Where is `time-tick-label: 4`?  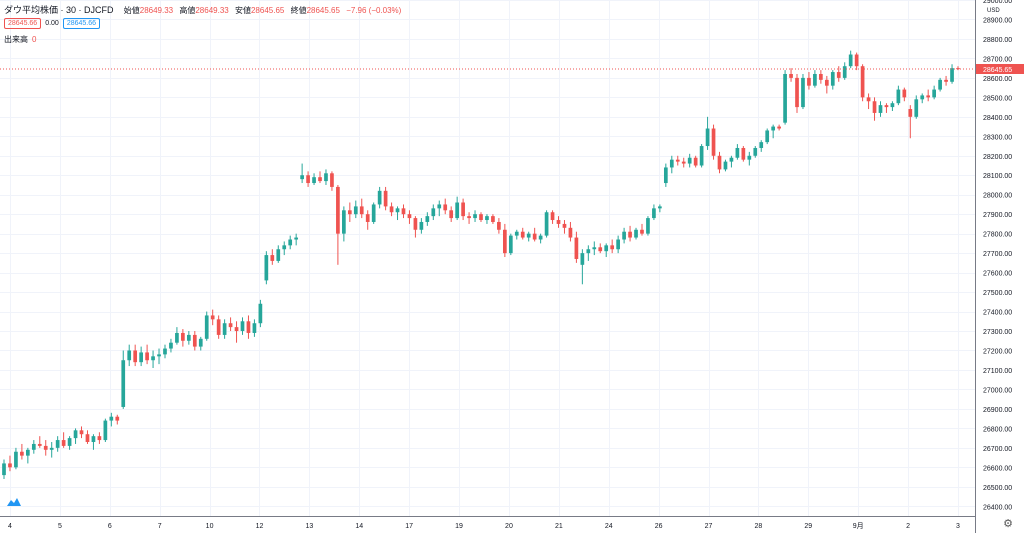
time-tick-label: 4 is located at coordinates (10, 526).